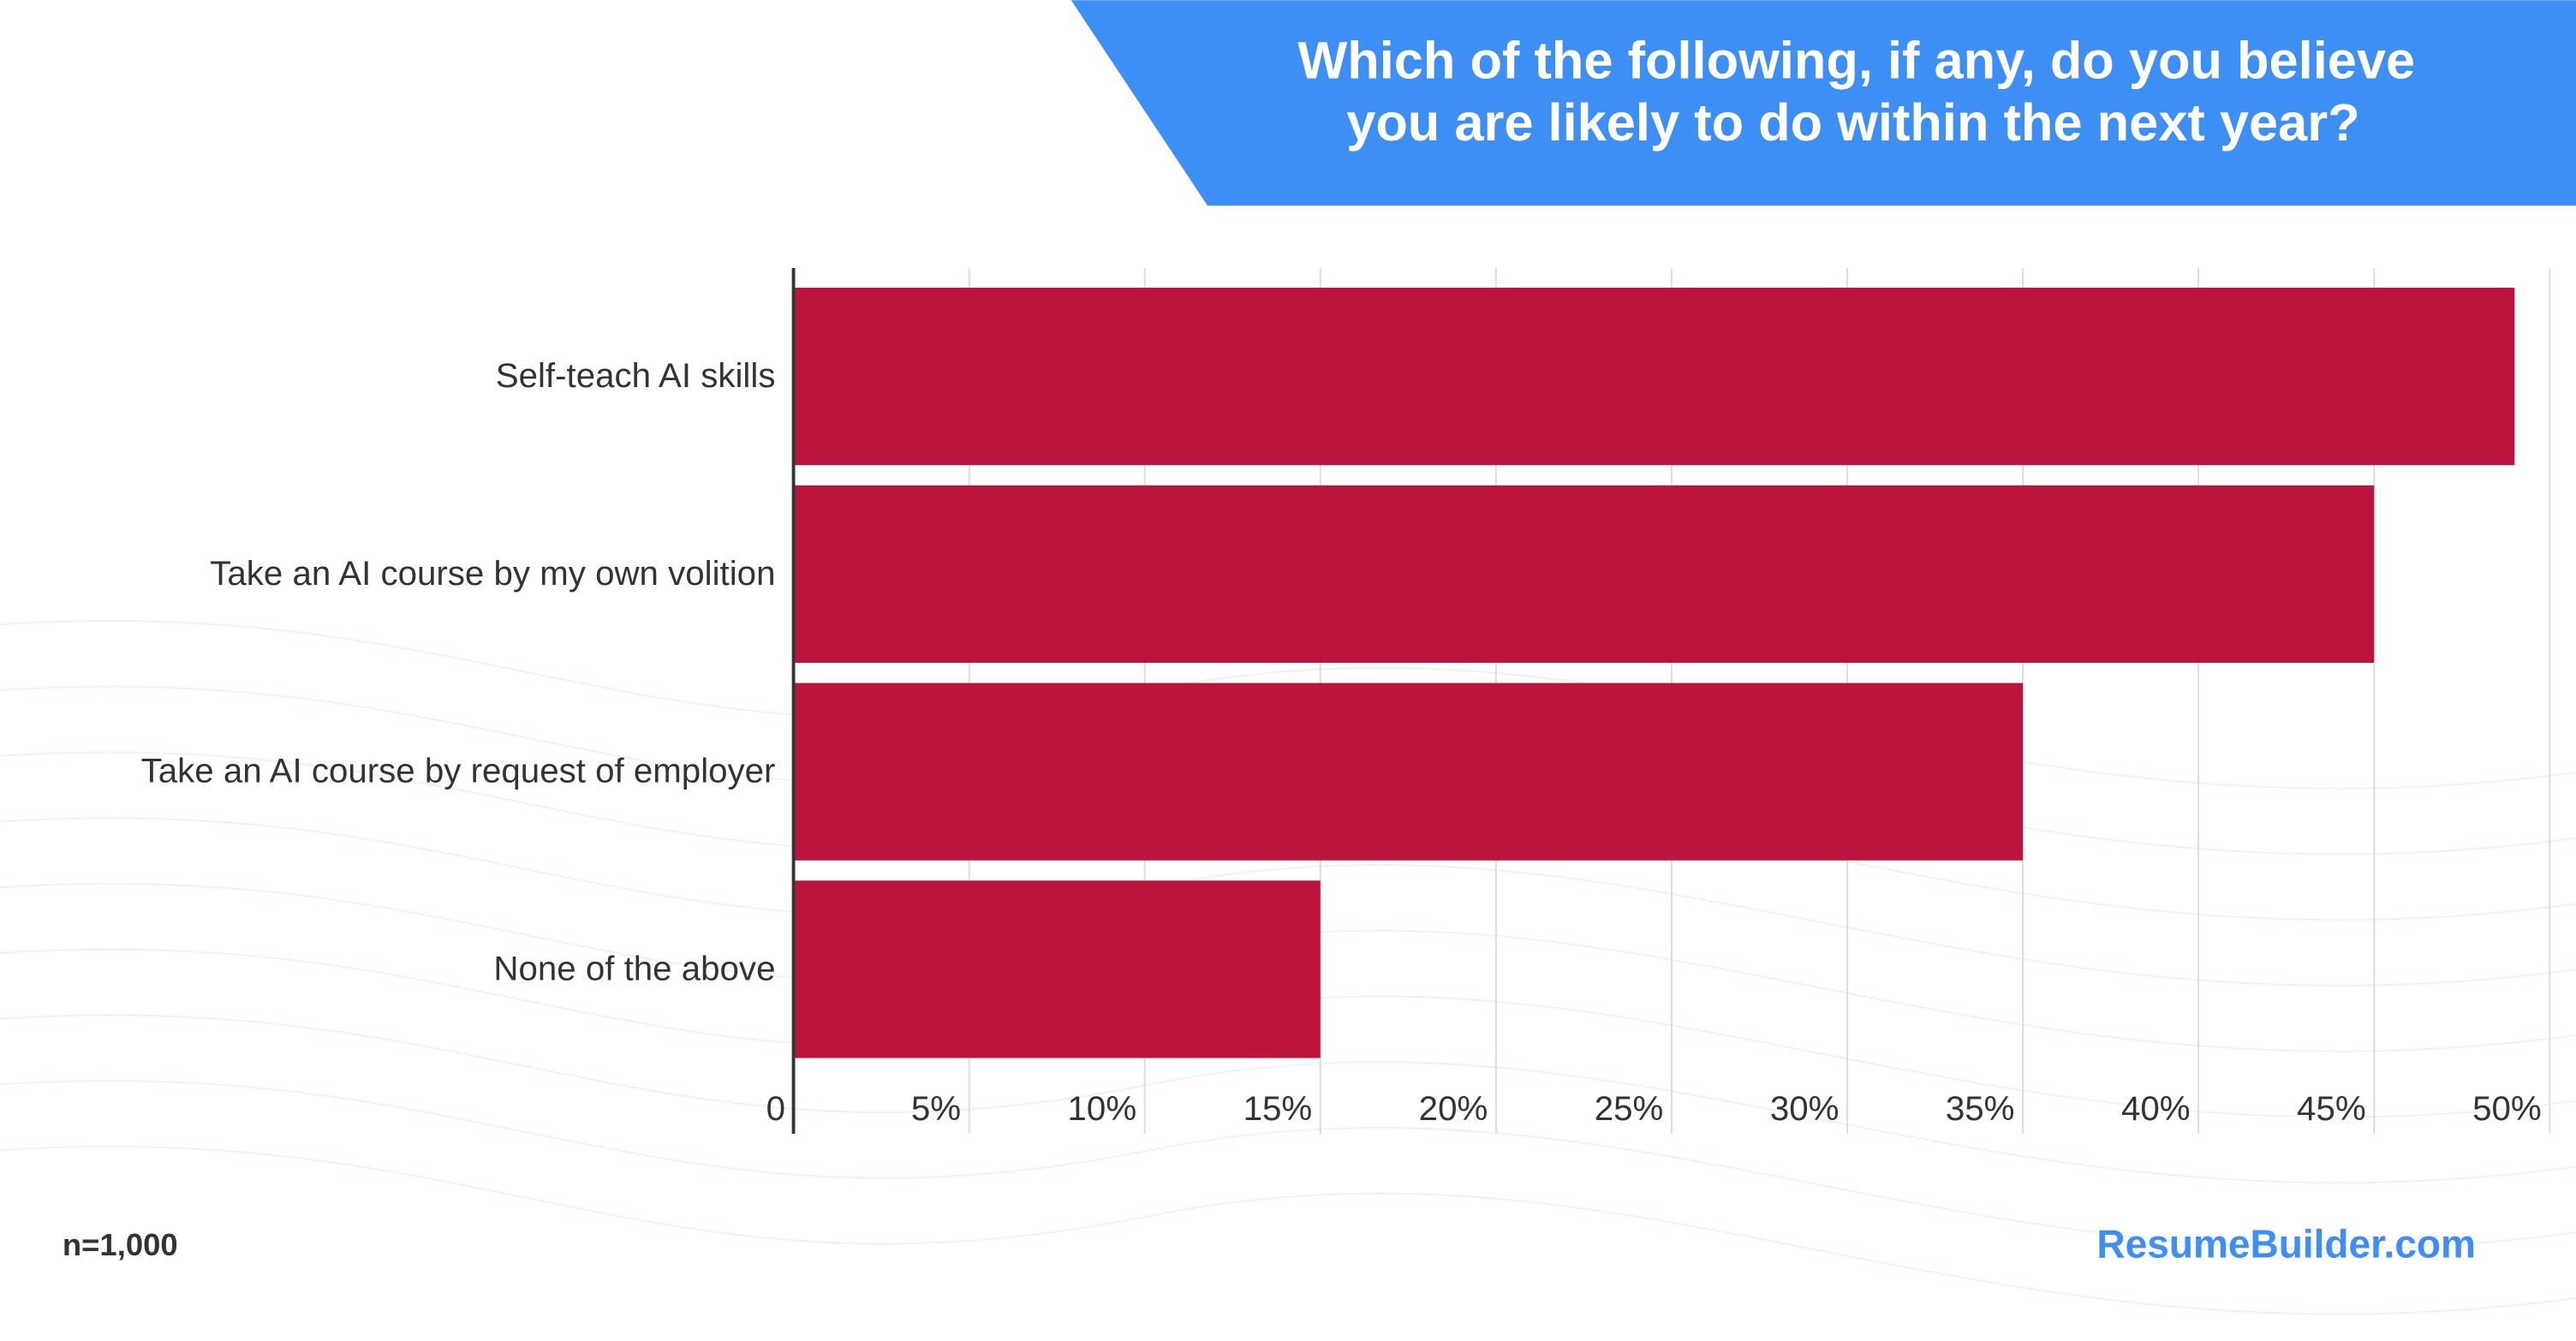  Describe the element at coordinates (459, 771) in the screenshot. I see `y-tick-label: Take an AI course by request of employer` at that location.